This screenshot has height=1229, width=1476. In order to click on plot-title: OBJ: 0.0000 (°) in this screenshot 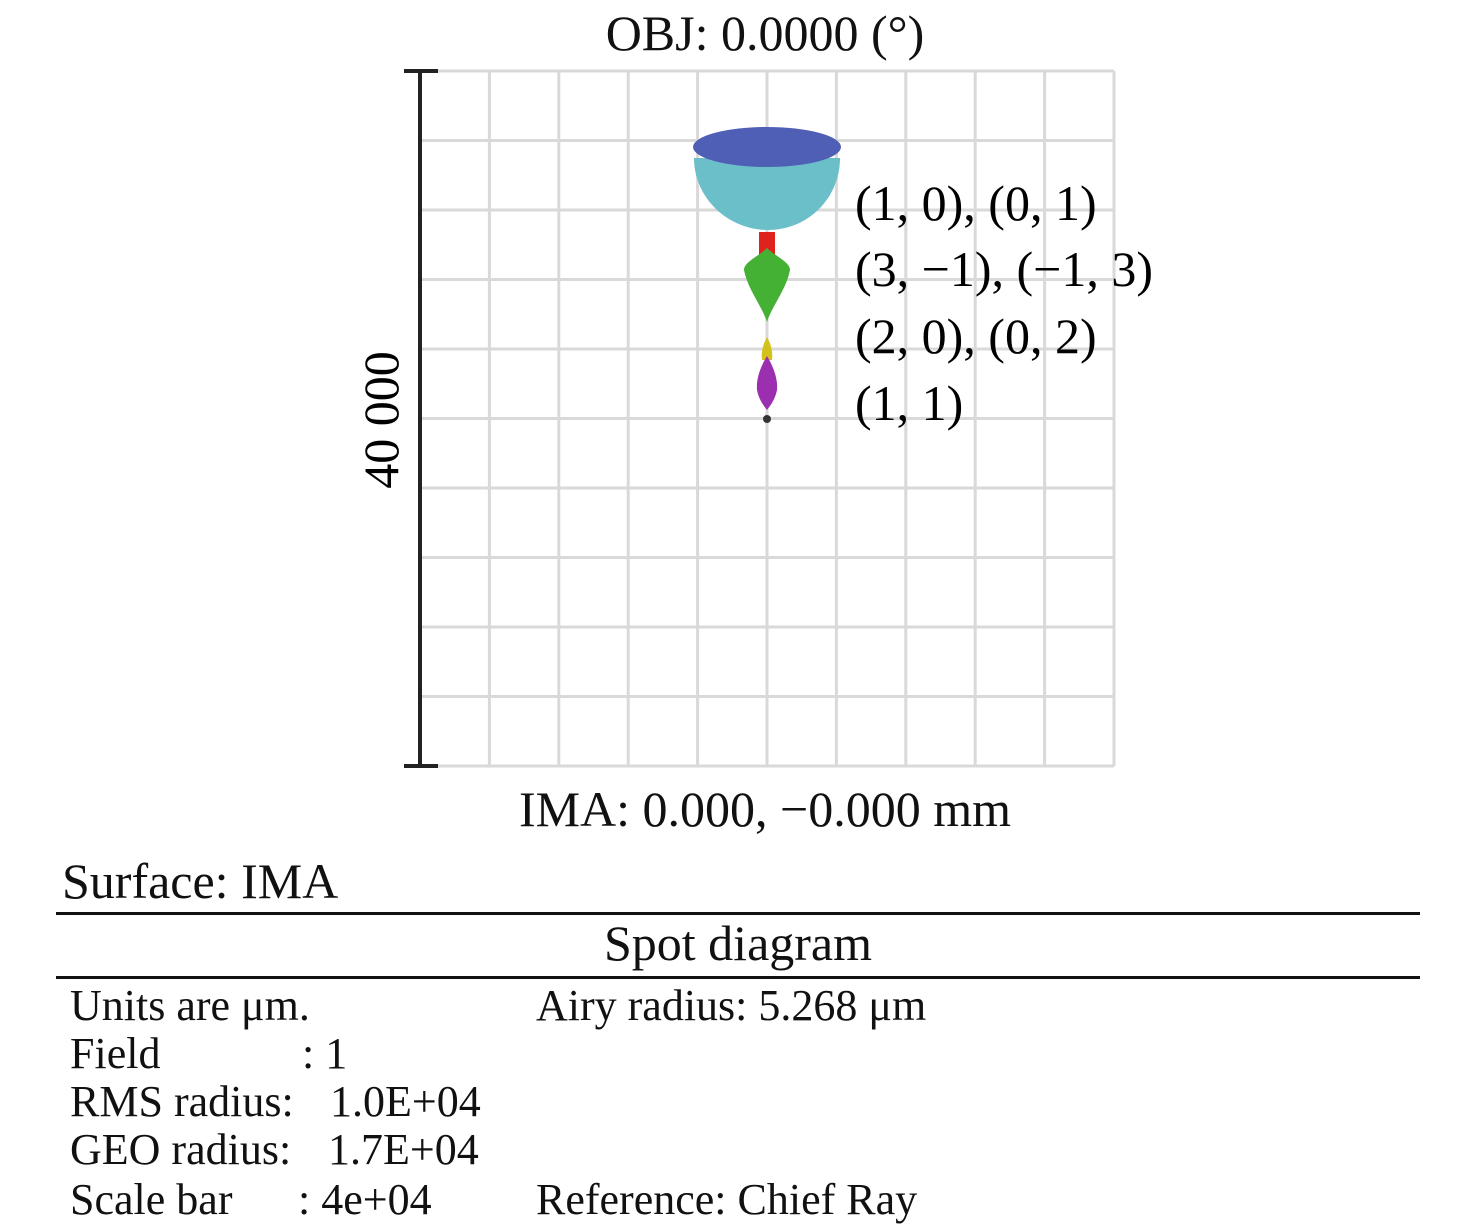, I will do `click(765, 33)`.